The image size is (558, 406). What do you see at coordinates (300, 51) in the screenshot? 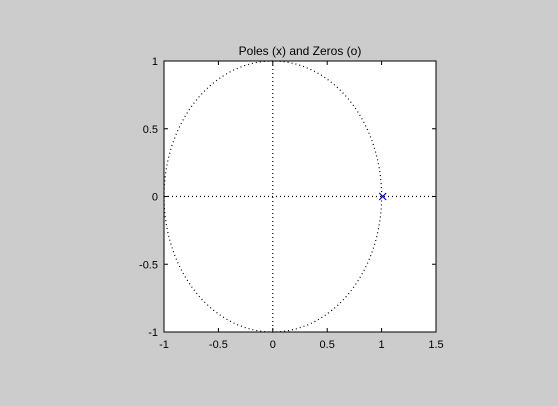
I see `chart-title: Poles (x) and Zeros (o)` at bounding box center [300, 51].